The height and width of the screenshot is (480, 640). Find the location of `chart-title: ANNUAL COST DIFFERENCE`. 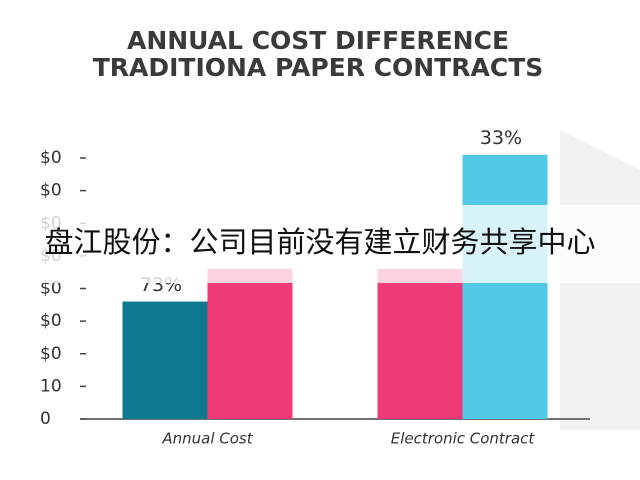

chart-title: ANNUAL COST DIFFERENCE is located at coordinates (318, 40).